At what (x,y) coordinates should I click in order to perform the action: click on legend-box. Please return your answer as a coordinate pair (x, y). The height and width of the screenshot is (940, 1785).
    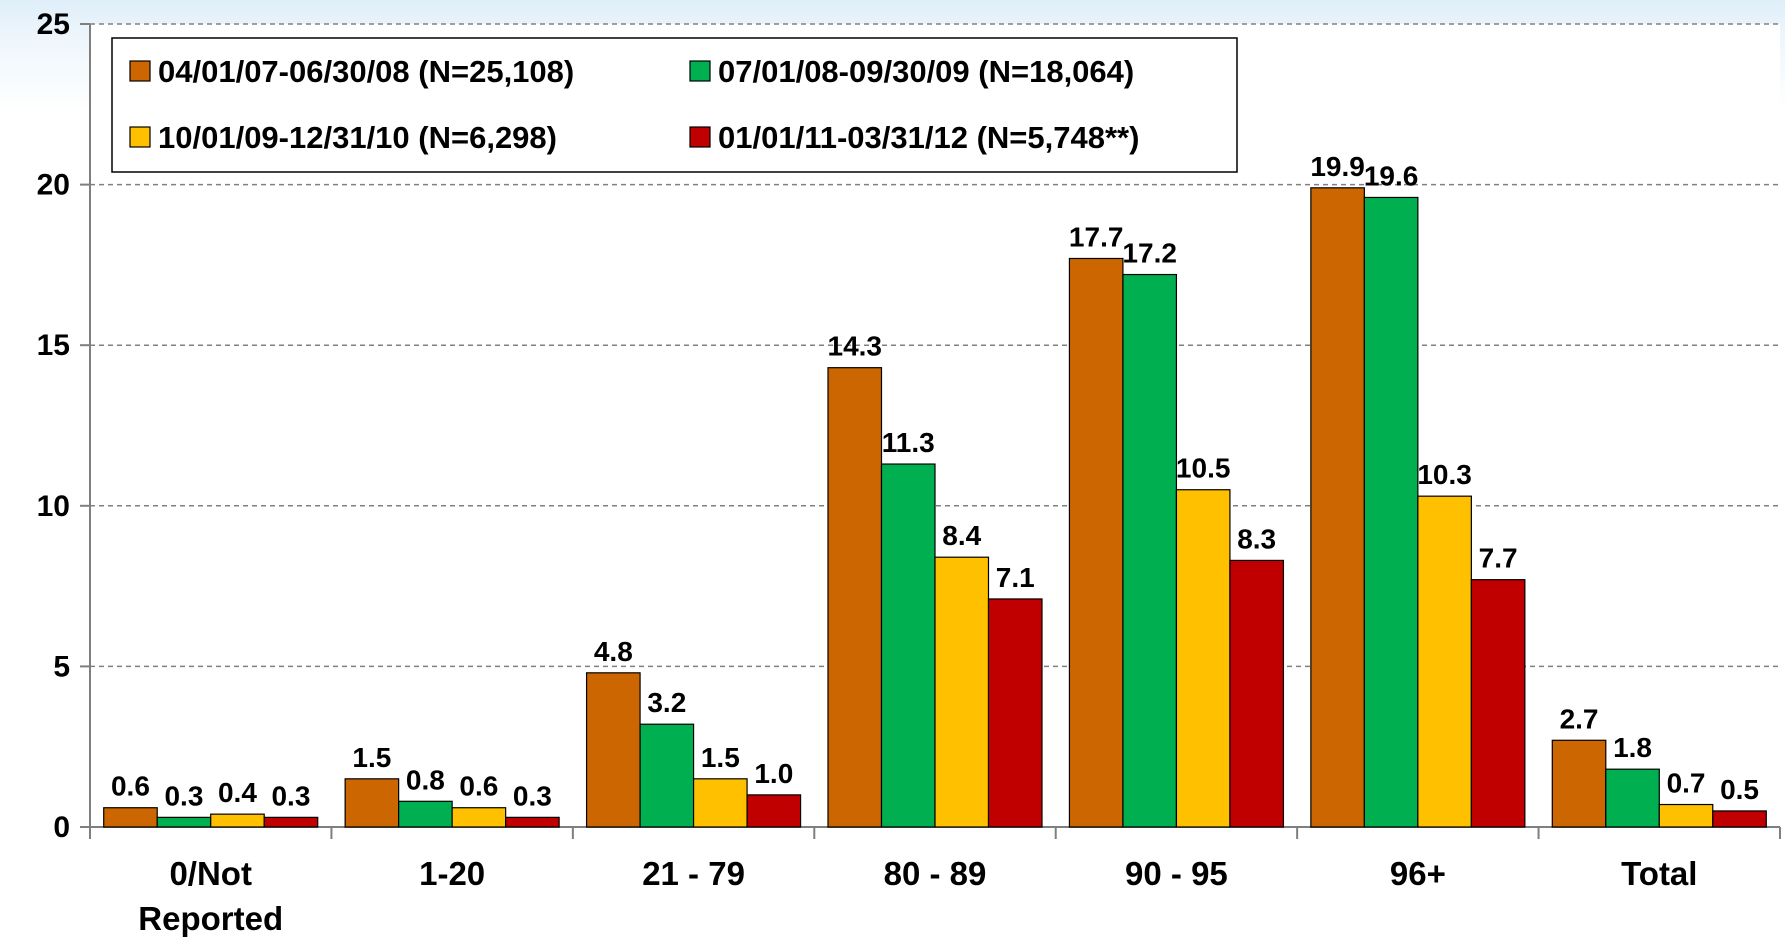
    Looking at the image, I should click on (674, 105).